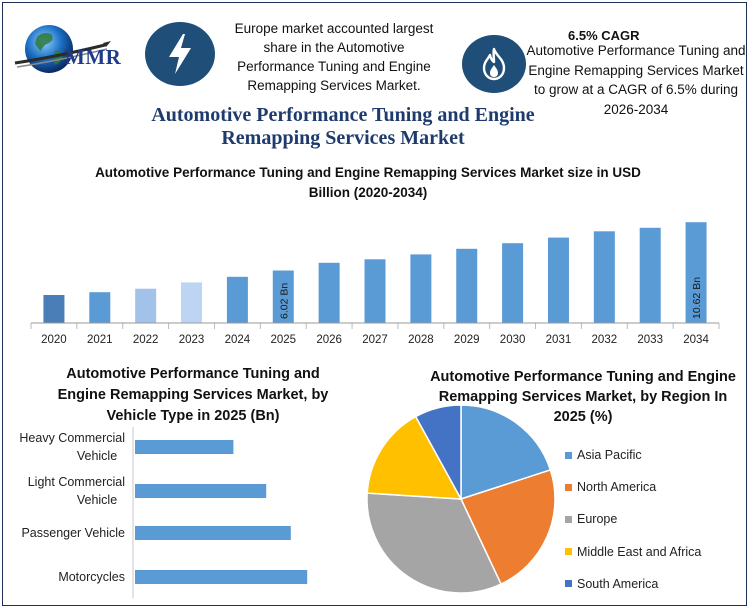 This screenshot has height=610, width=751. I want to click on bar-2033, so click(650, 275).